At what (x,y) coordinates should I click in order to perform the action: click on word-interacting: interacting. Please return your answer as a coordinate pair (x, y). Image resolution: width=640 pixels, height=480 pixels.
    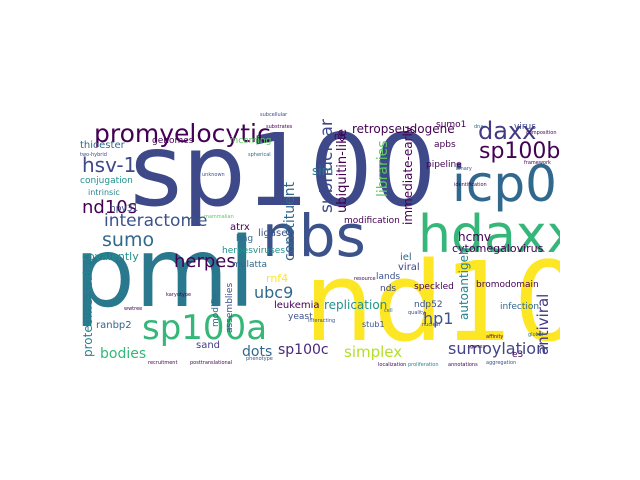
    Looking at the image, I should click on (322, 321).